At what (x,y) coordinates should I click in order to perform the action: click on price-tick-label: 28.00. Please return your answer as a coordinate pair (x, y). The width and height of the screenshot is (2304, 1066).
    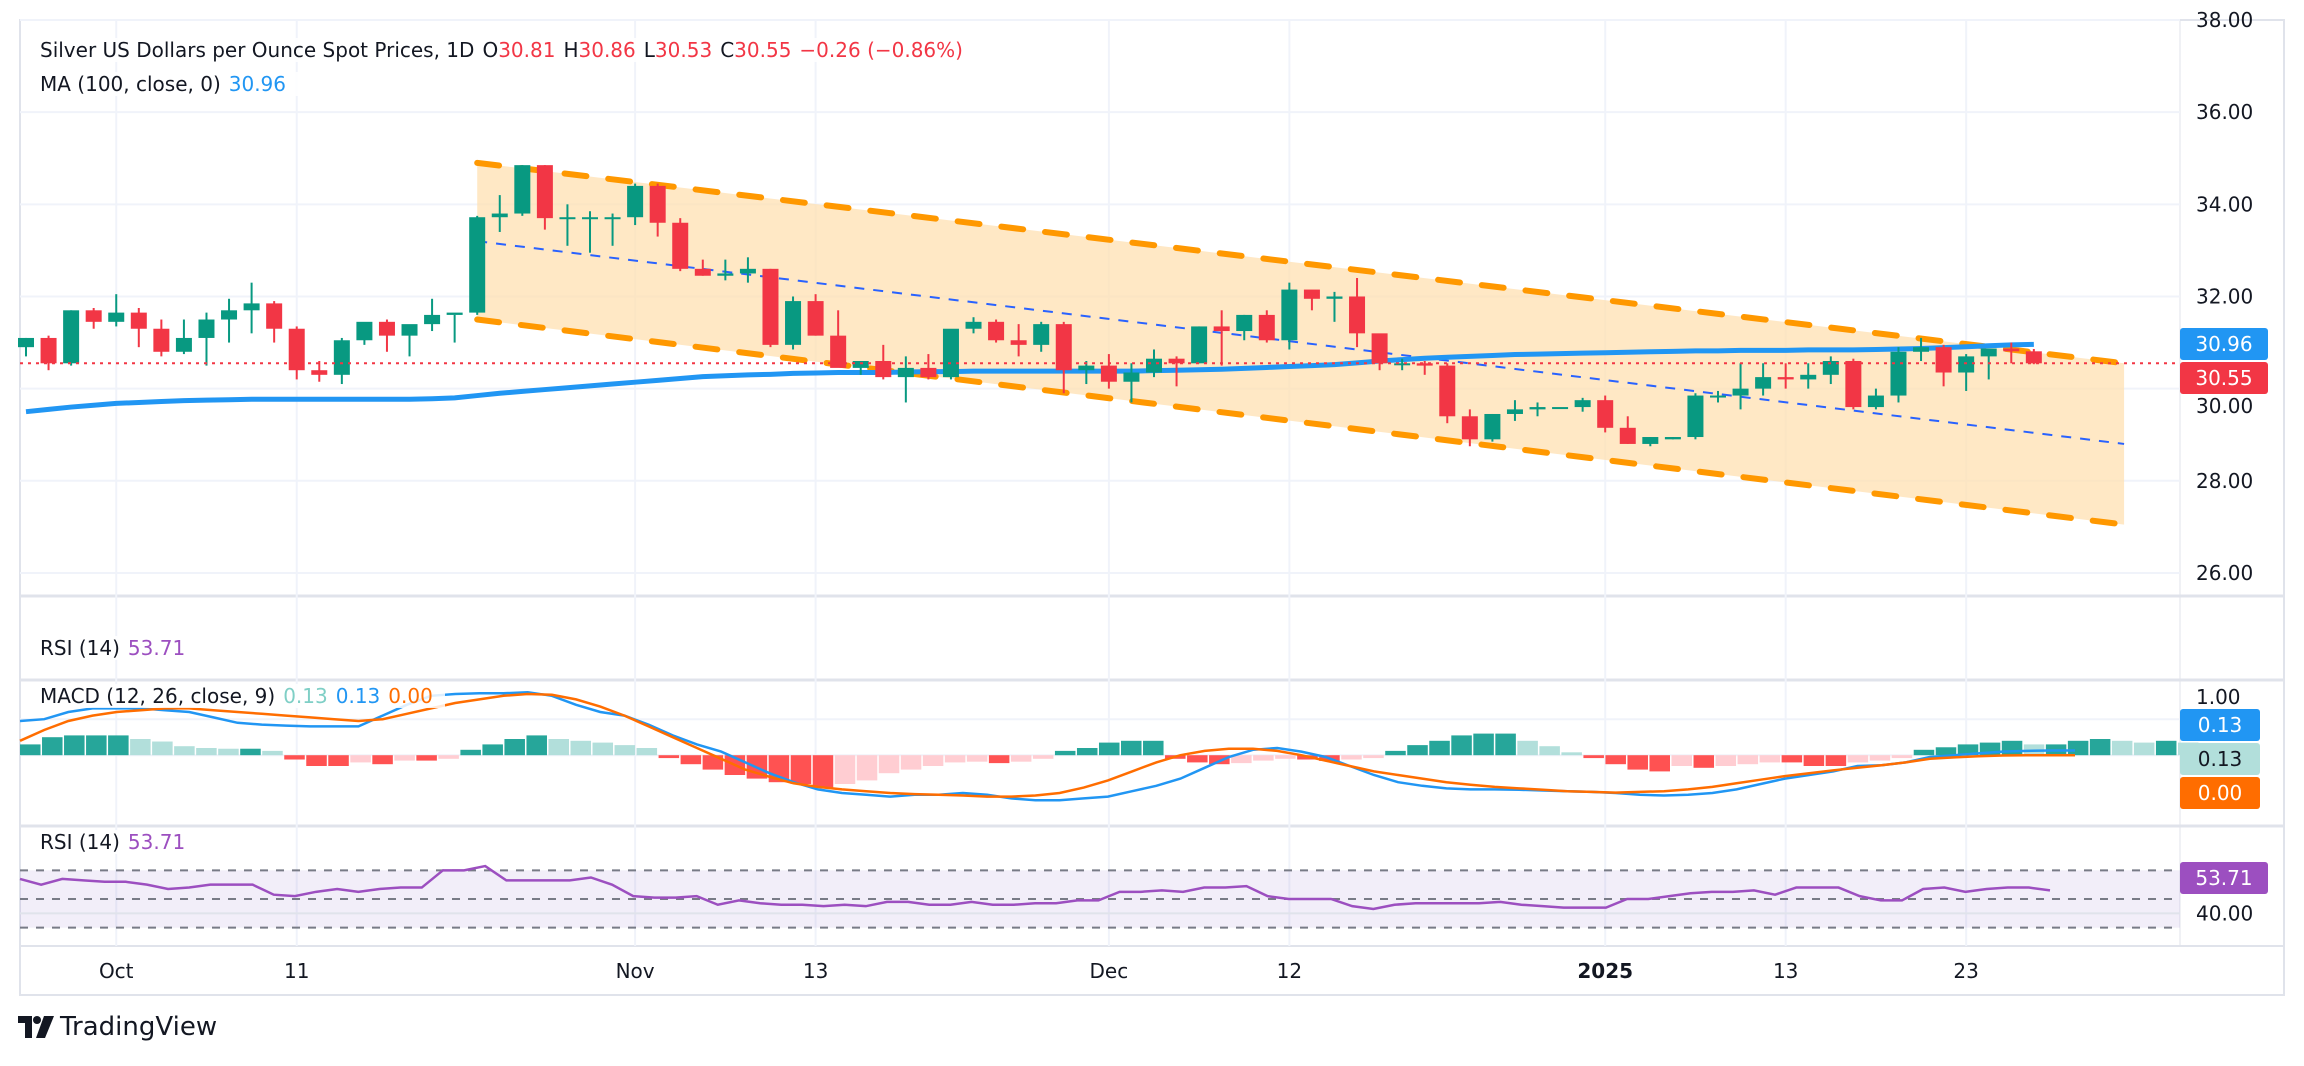
    Looking at the image, I should click on (2224, 481).